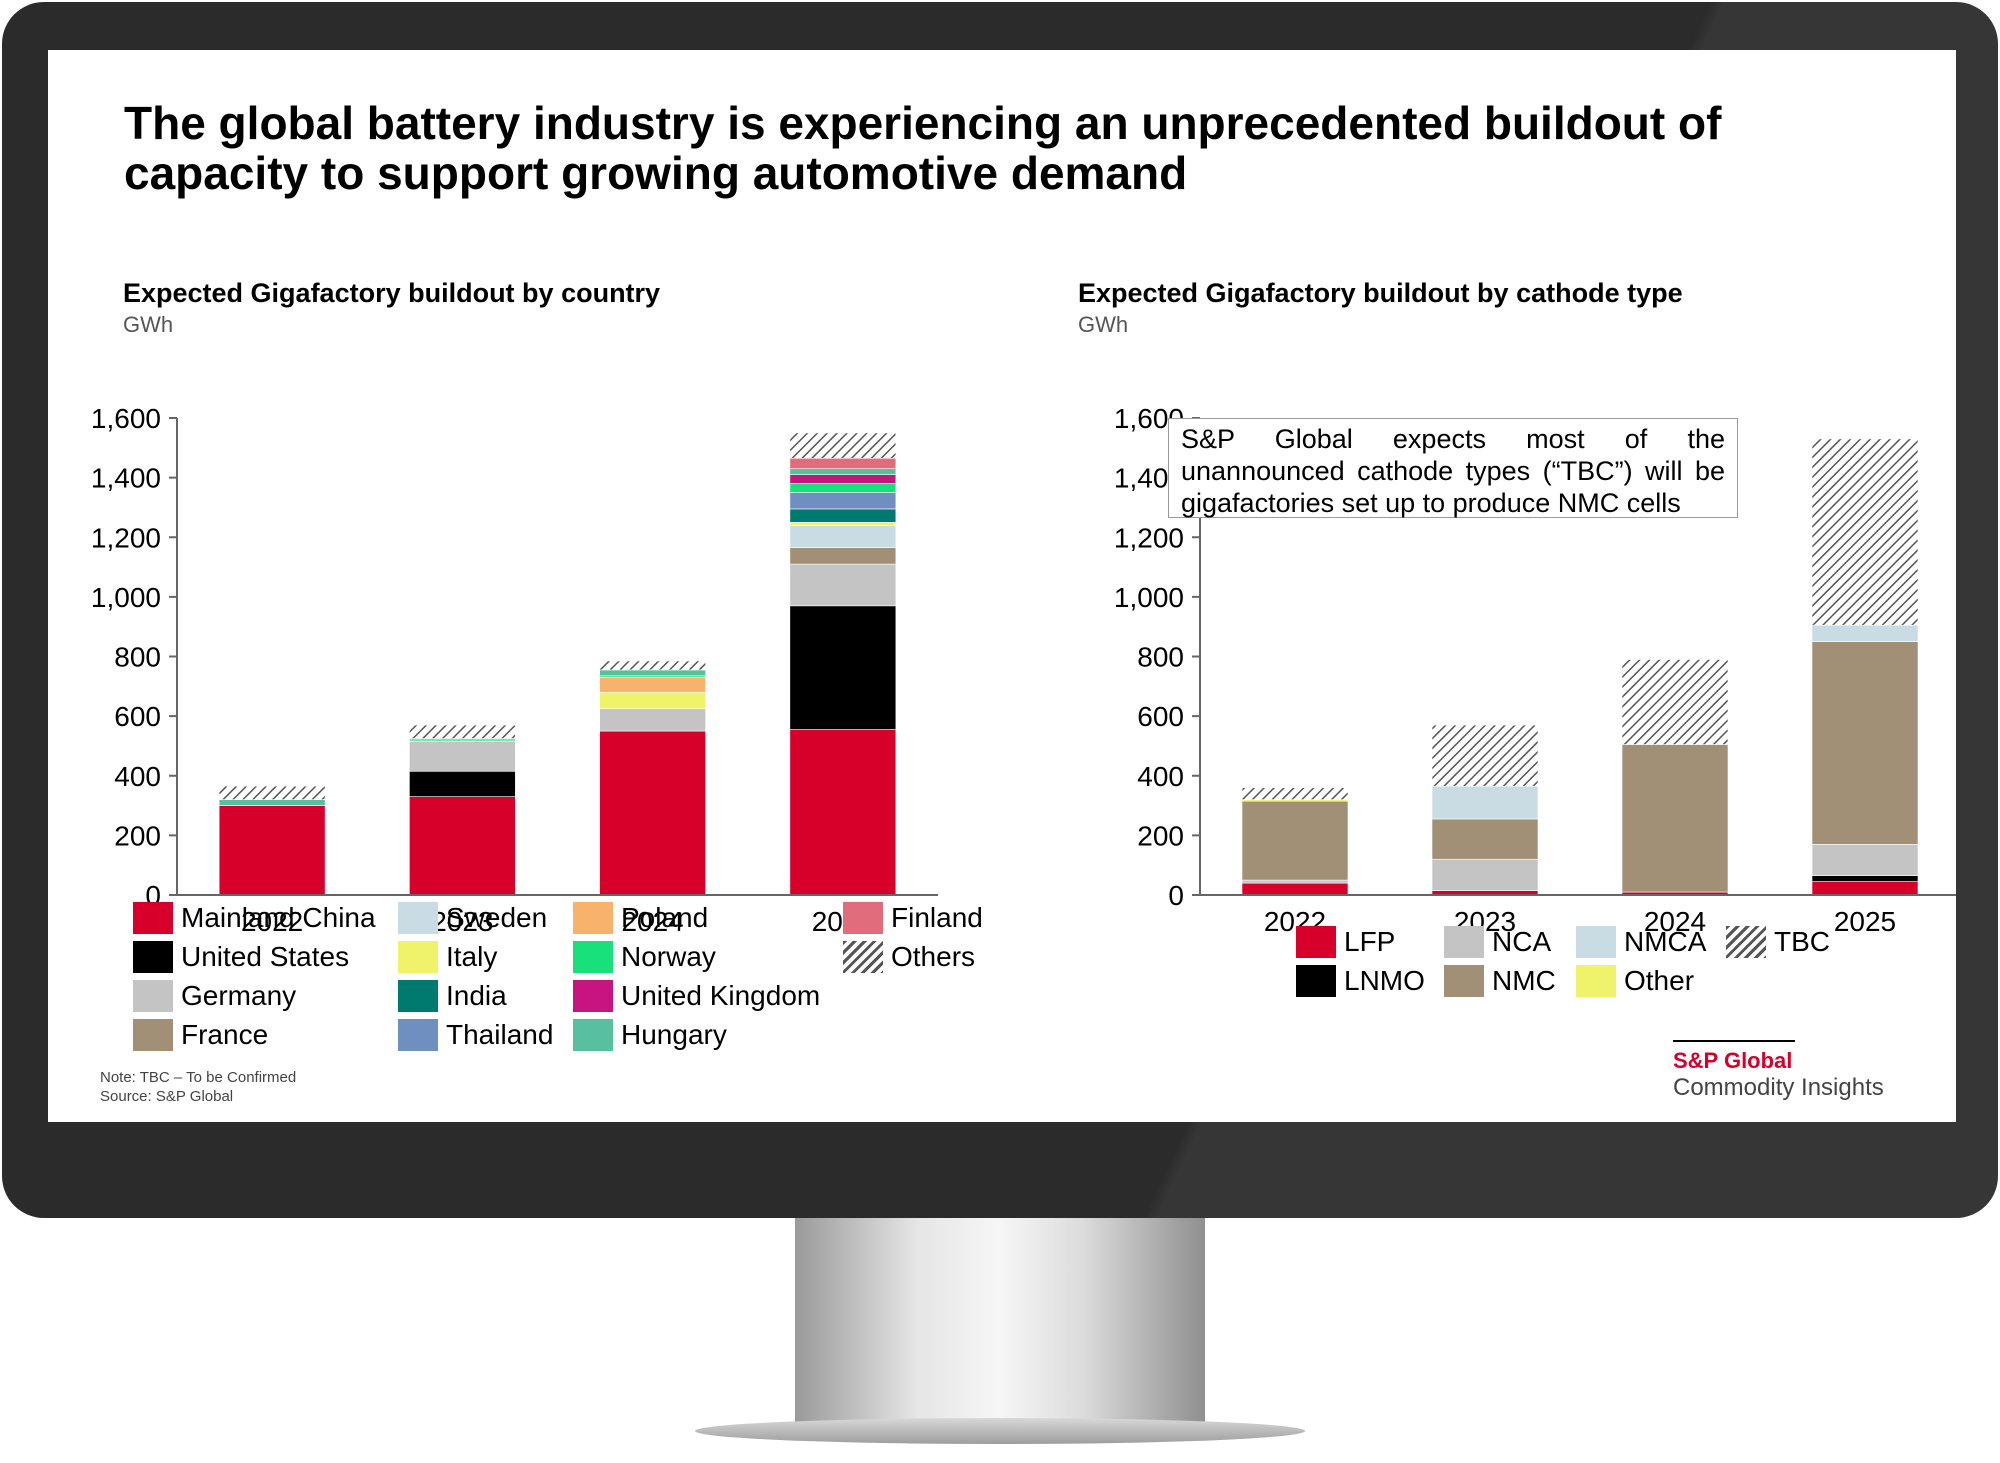 The width and height of the screenshot is (2000, 1463). Describe the element at coordinates (843, 536) in the screenshot. I see `bar-sweden-2025` at that location.